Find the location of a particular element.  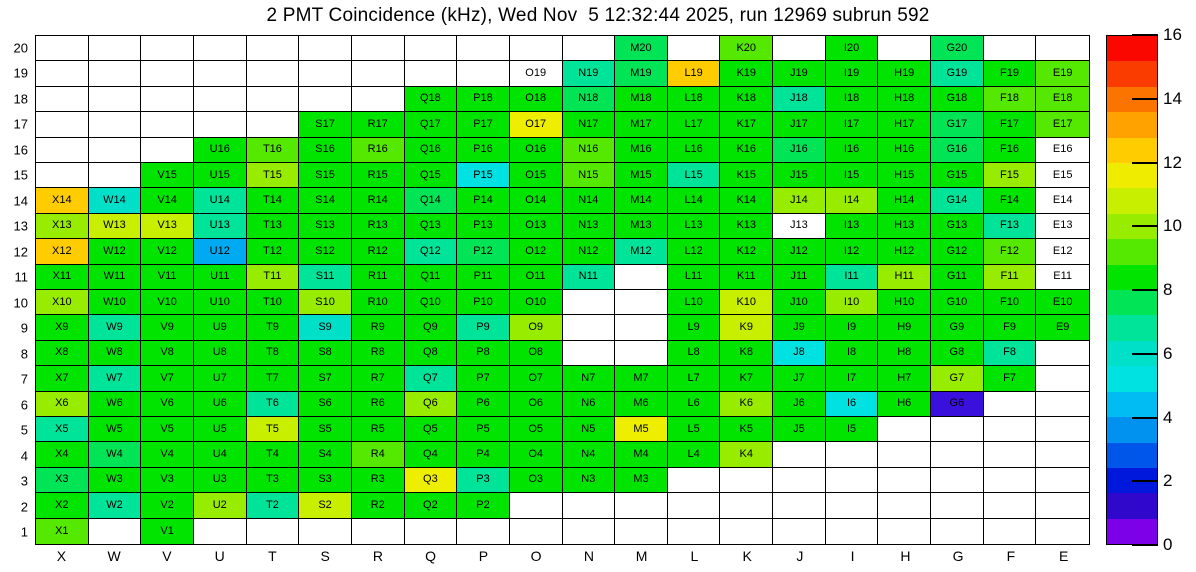

heatmap-cell: O7 is located at coordinates (536, 379).